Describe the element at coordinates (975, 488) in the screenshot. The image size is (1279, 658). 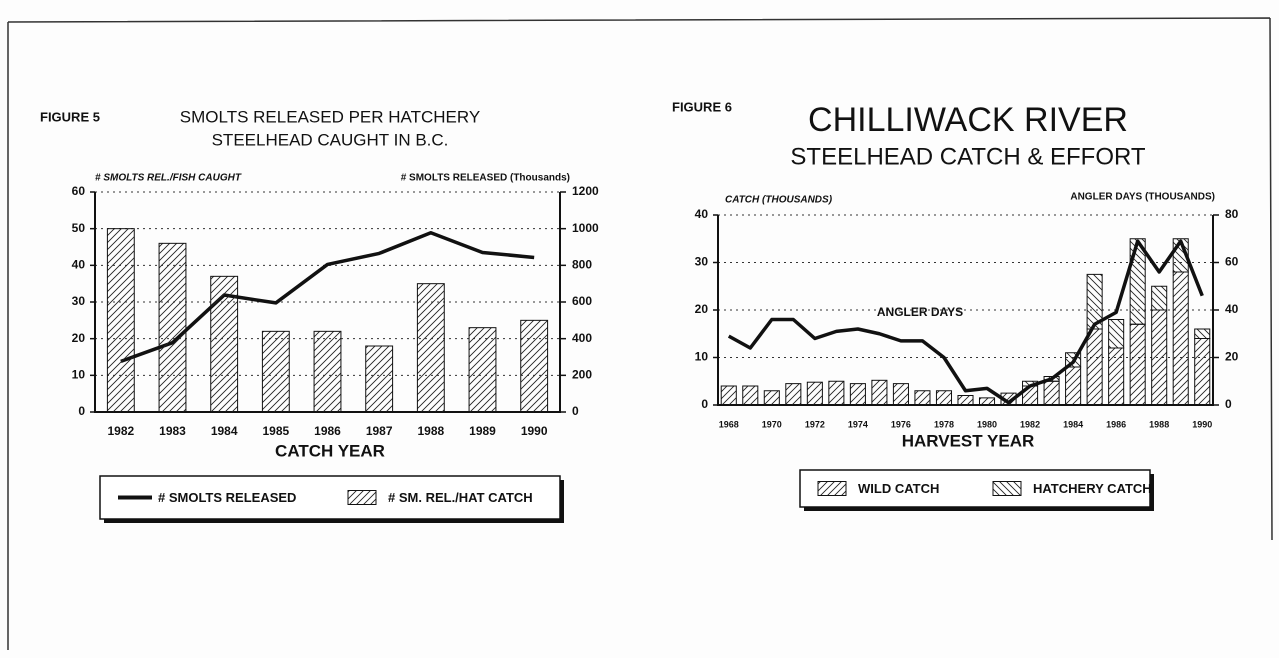
I see `legend-box` at that location.